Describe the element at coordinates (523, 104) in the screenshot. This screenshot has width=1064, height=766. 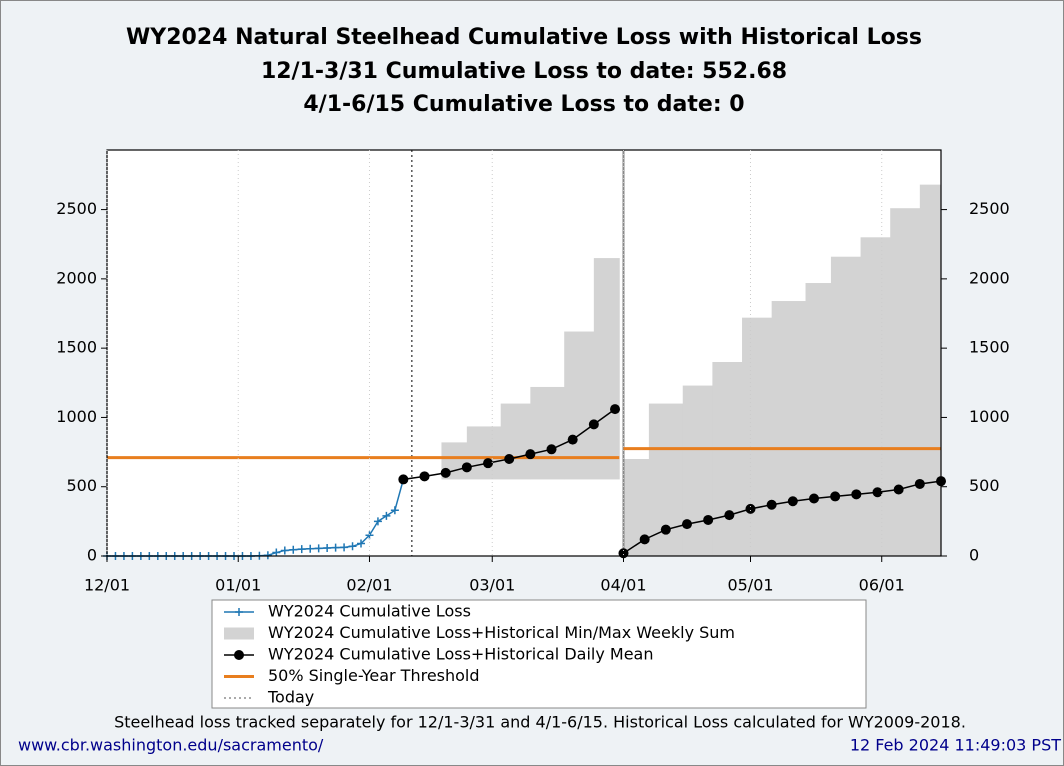
I see `chart-subtitle: 4/1-6/15 Cumulative Loss to date: 0` at that location.